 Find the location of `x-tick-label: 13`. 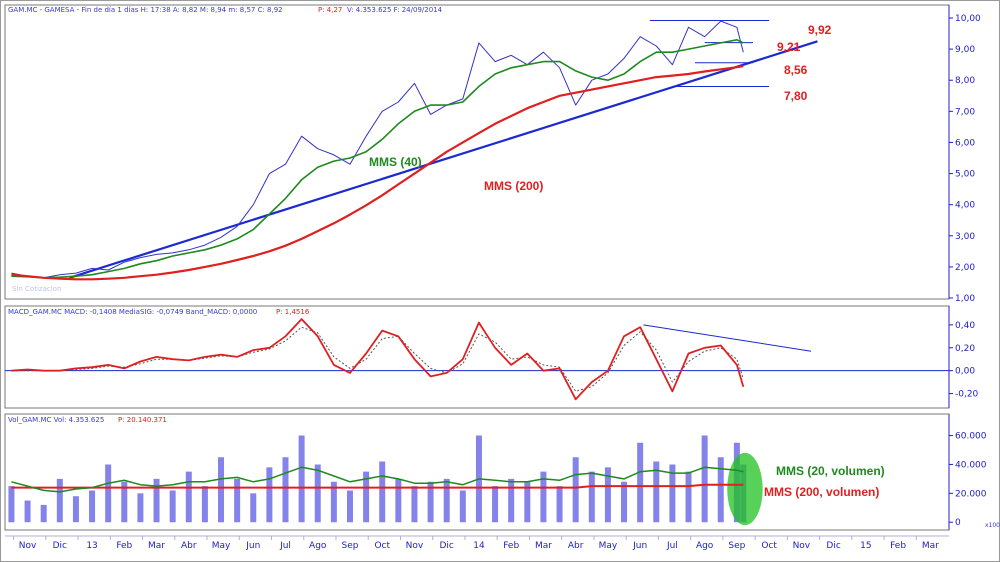

x-tick-label: 13 is located at coordinates (91, 546).